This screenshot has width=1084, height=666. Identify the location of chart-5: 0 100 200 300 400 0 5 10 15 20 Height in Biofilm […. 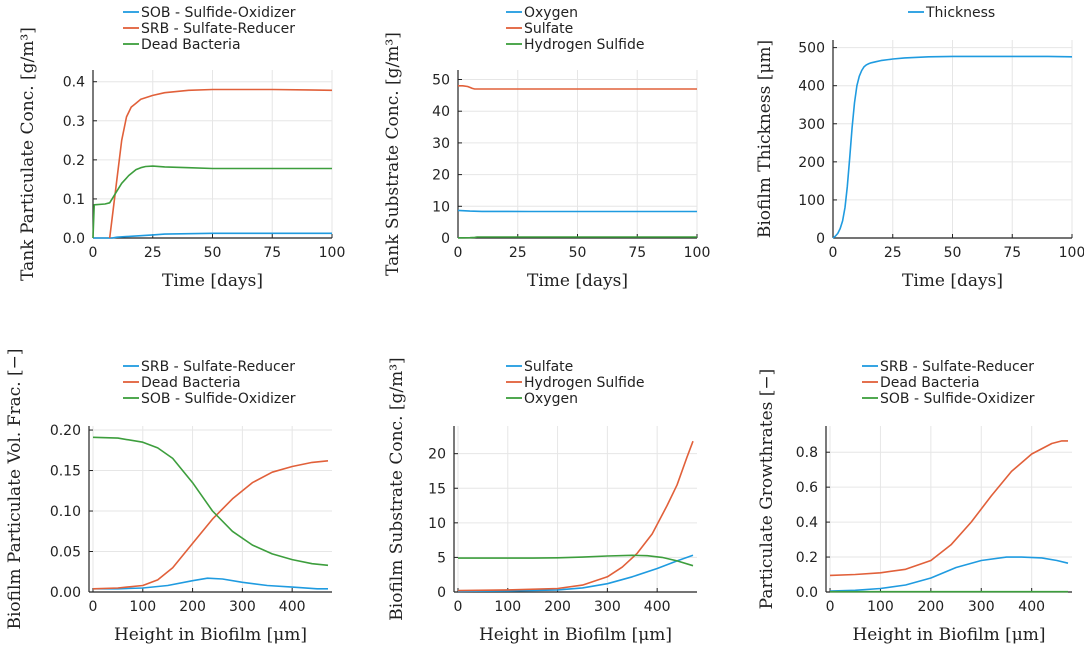
(542, 501).